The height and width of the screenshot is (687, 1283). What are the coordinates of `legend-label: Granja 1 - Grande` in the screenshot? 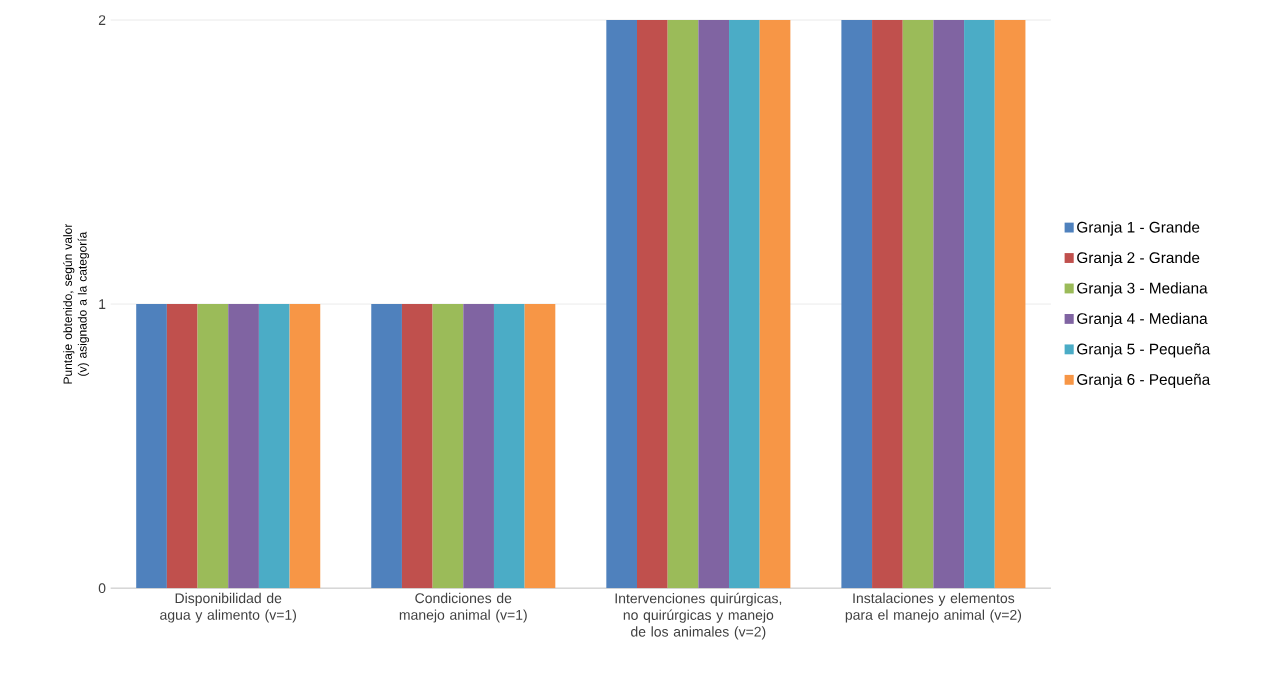 It's located at (1138, 228).